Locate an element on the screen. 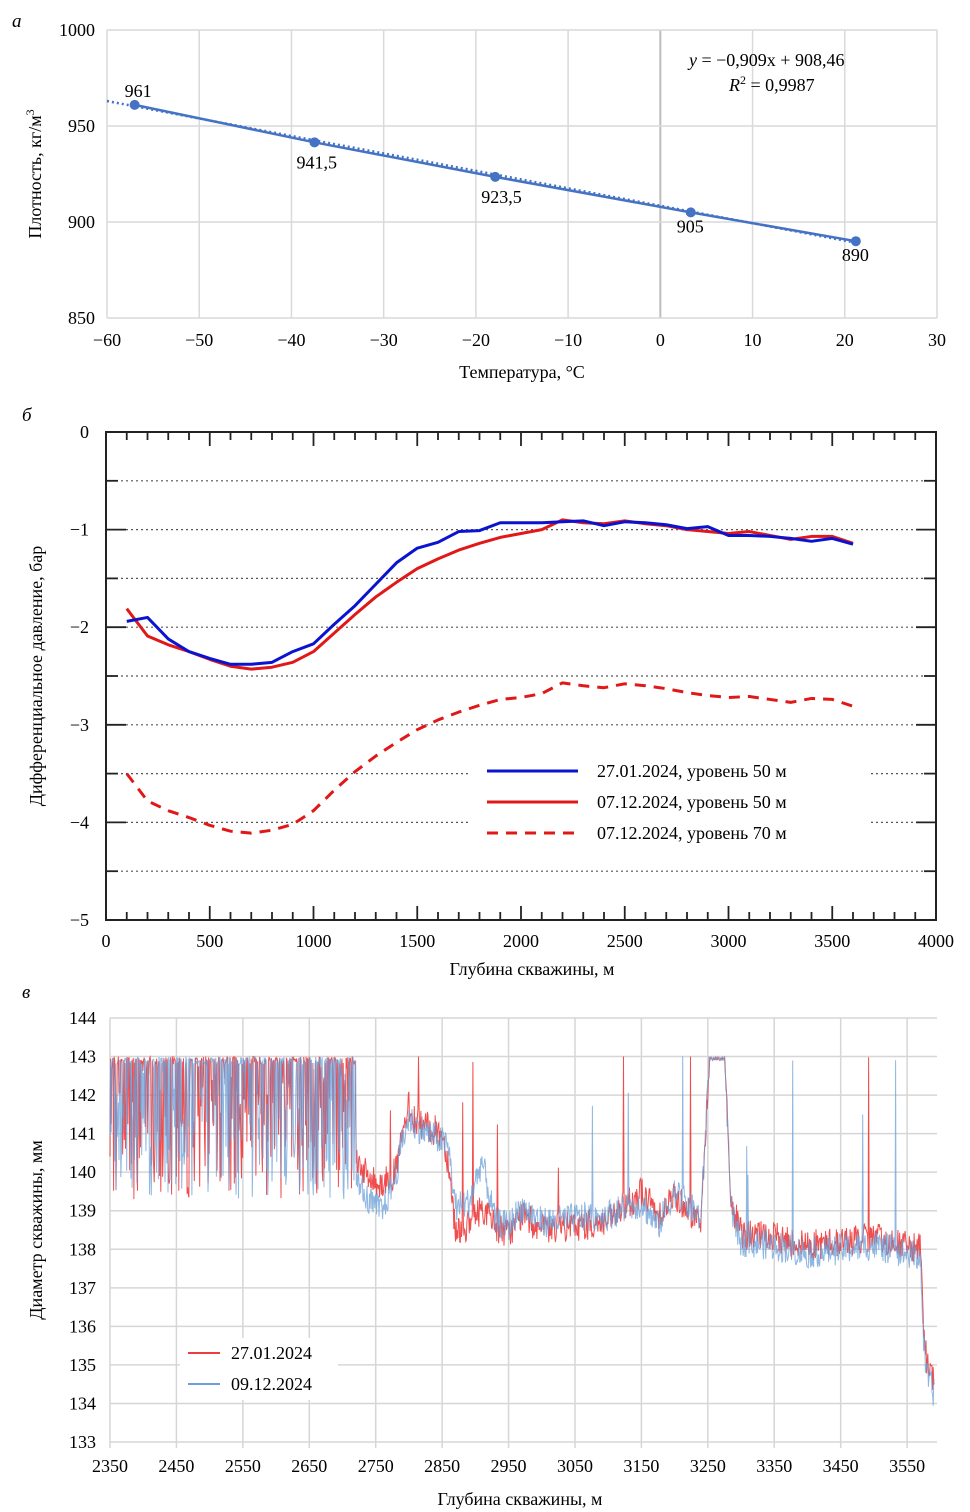 This screenshot has width=970, height=1512. x-tick-label: −20 is located at coordinates (476, 340).